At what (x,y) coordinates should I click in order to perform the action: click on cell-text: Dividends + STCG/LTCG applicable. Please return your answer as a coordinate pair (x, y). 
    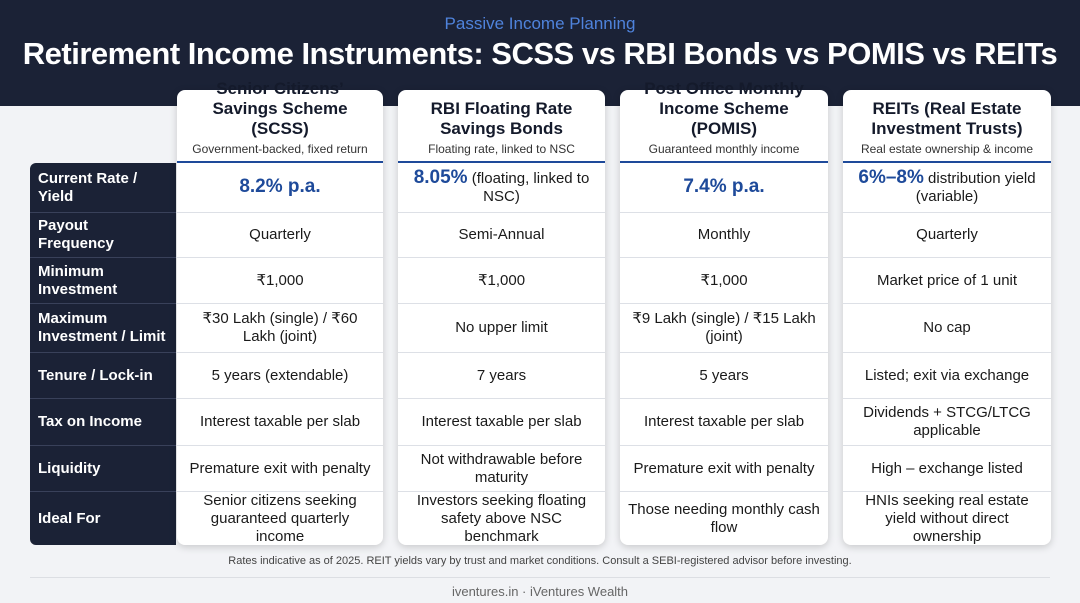
    Looking at the image, I should click on (947, 421).